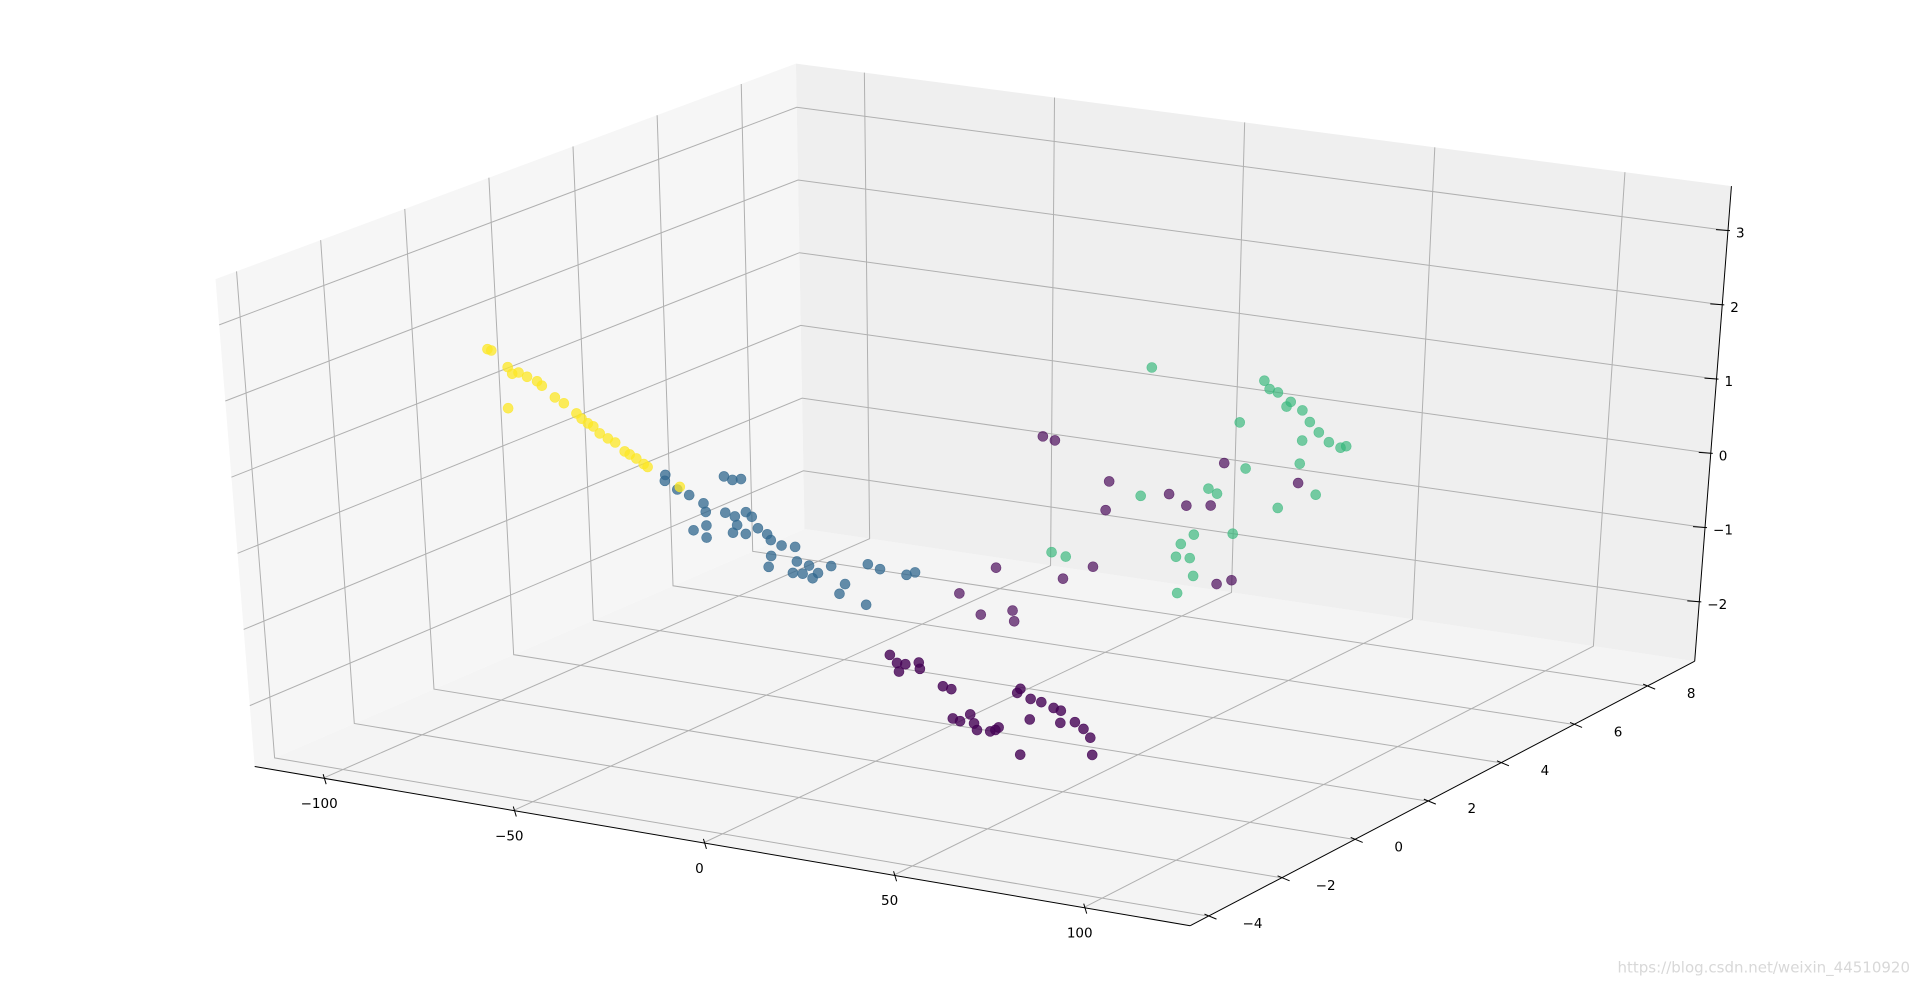  Describe the element at coordinates (1442, 793) in the screenshot. I see `y-axis` at that location.